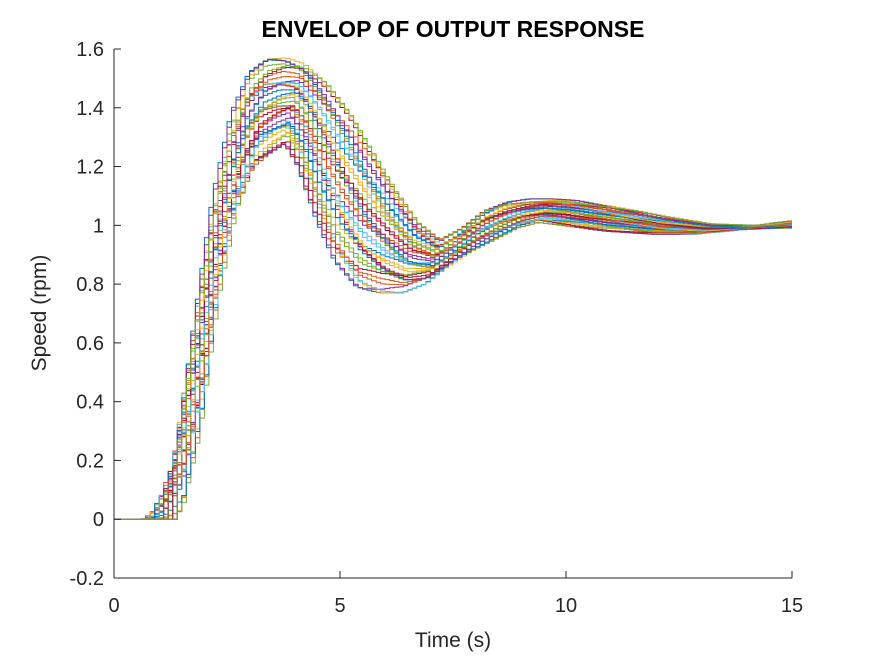 This screenshot has height=656, width=875. Describe the element at coordinates (113, 606) in the screenshot. I see `x-tick-label: 0` at that location.